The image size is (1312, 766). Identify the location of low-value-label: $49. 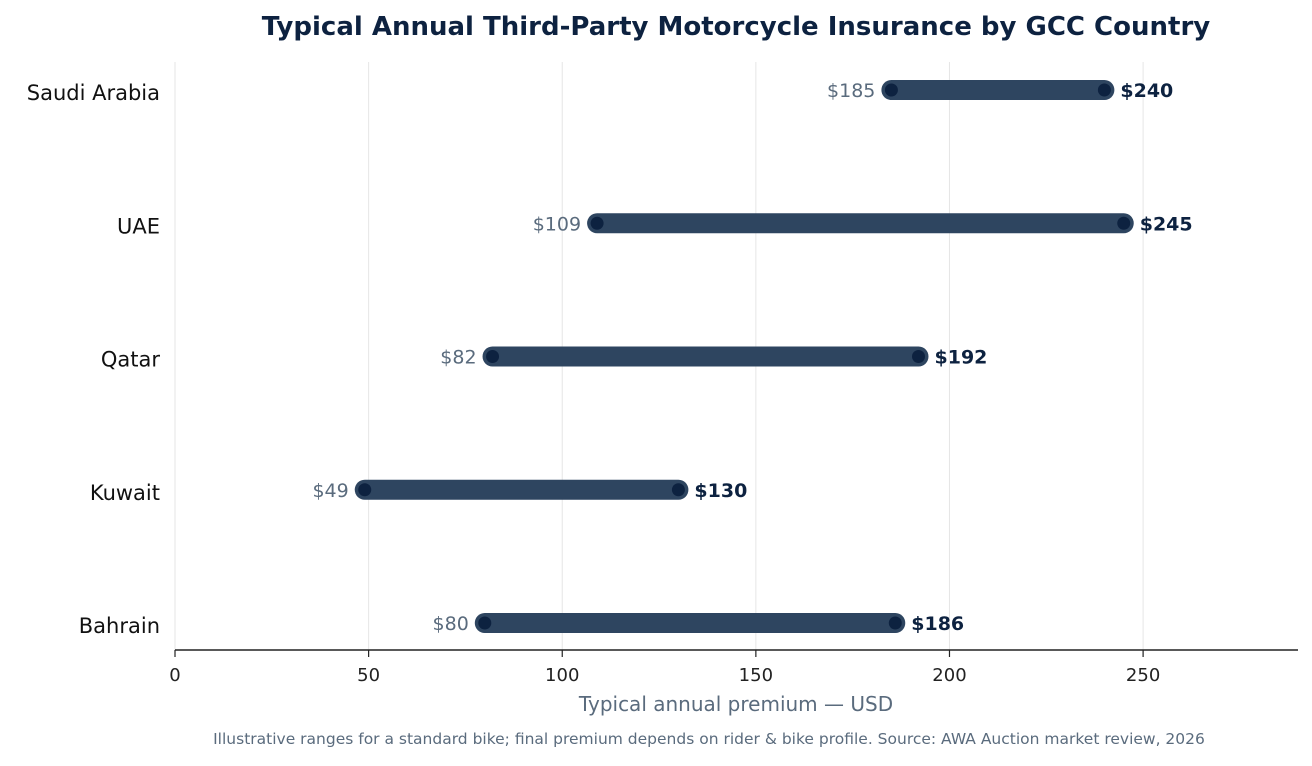
(330, 491).